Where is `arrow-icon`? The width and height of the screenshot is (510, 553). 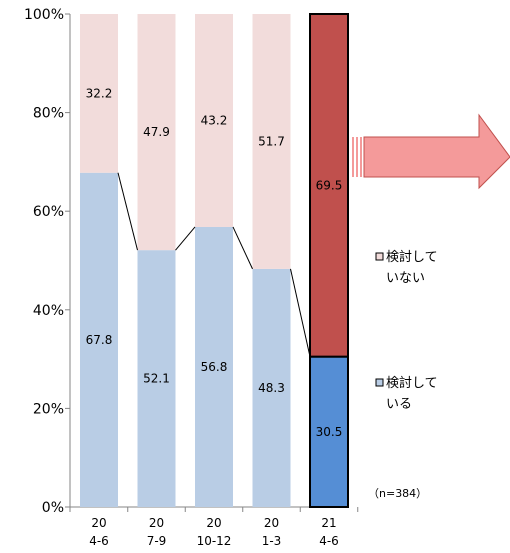
arrow-icon is located at coordinates (431, 151).